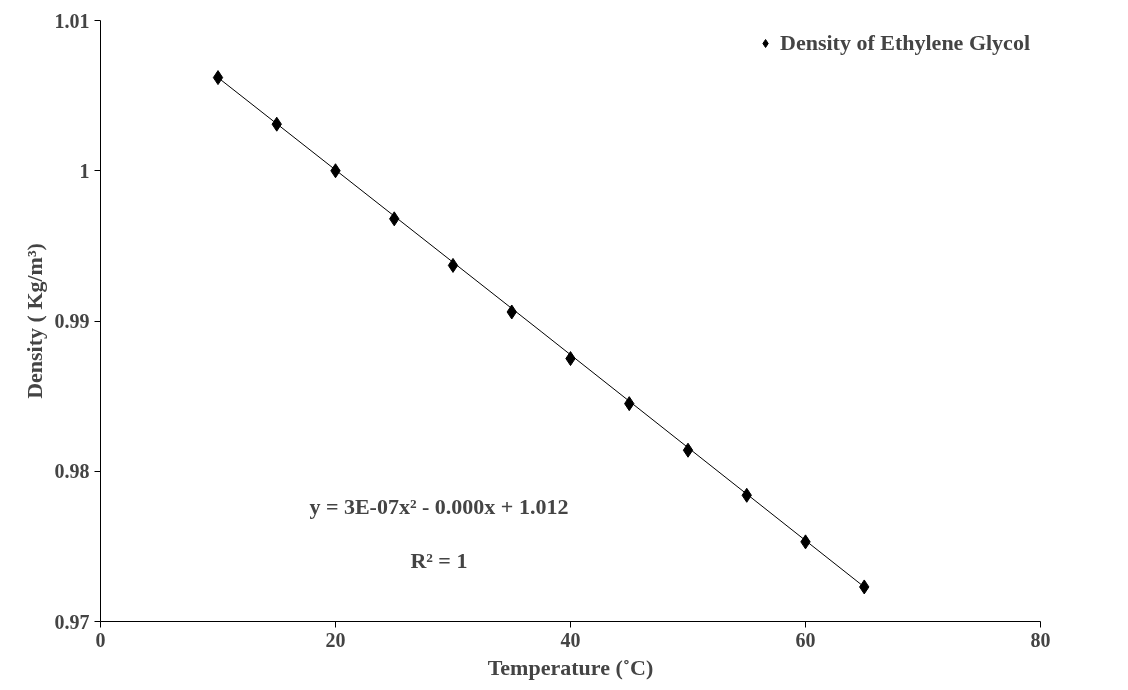  What do you see at coordinates (1040, 639) in the screenshot?
I see `x-tick-label: 80` at bounding box center [1040, 639].